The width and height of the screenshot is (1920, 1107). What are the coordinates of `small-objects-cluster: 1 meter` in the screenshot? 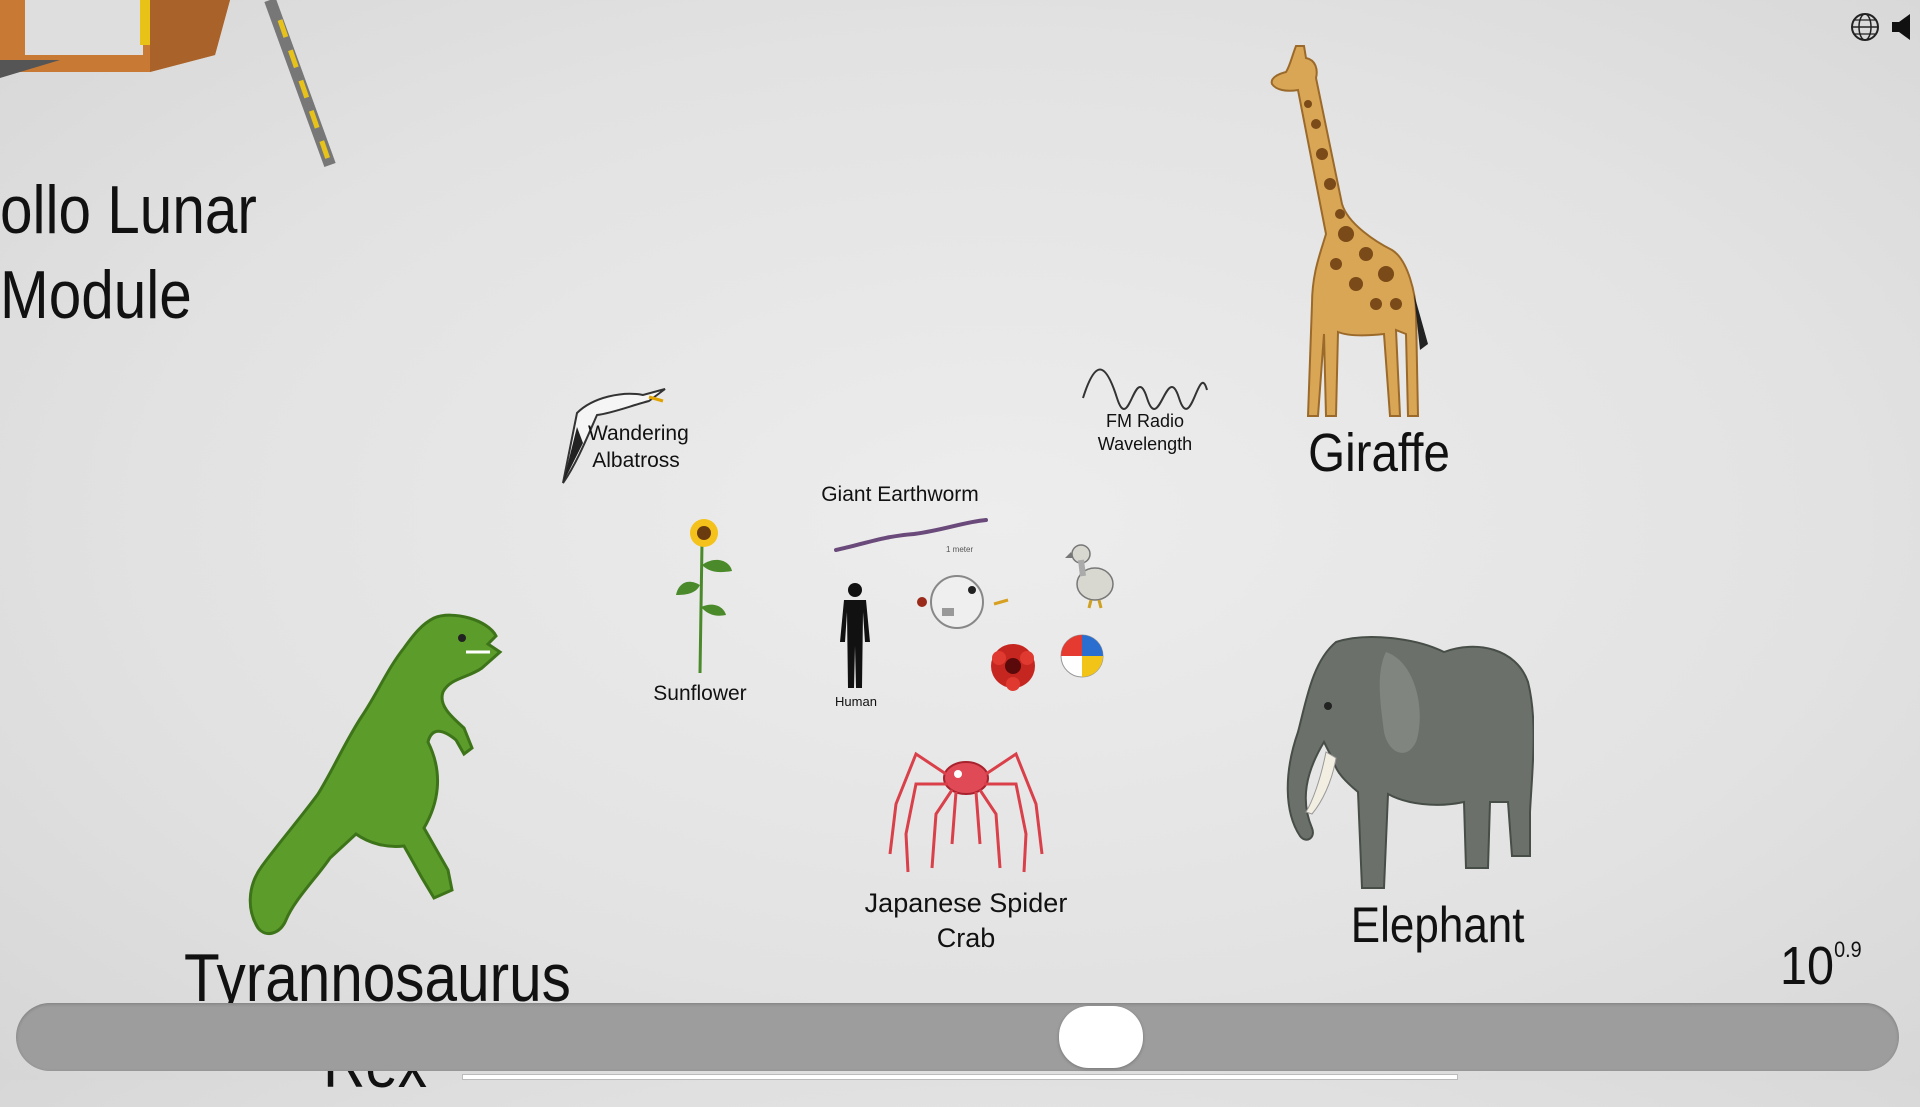 It's located at (962, 595).